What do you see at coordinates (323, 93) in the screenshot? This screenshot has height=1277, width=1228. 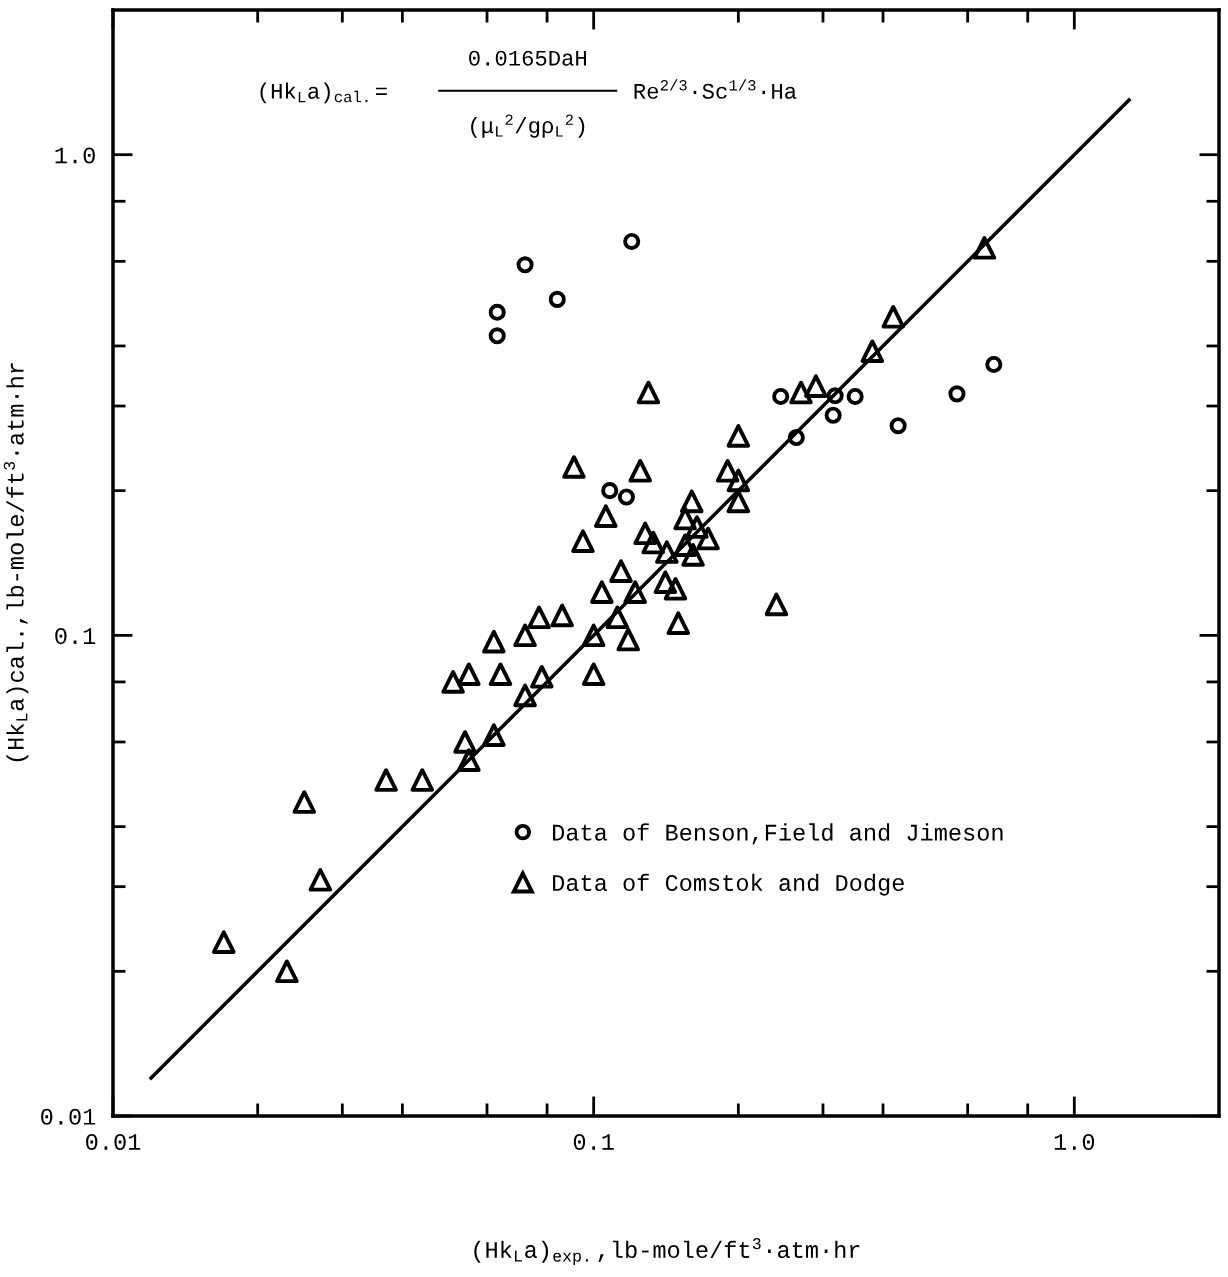 I see `annotation: (Hk$_{L}$a)$_{cal.}$=` at bounding box center [323, 93].